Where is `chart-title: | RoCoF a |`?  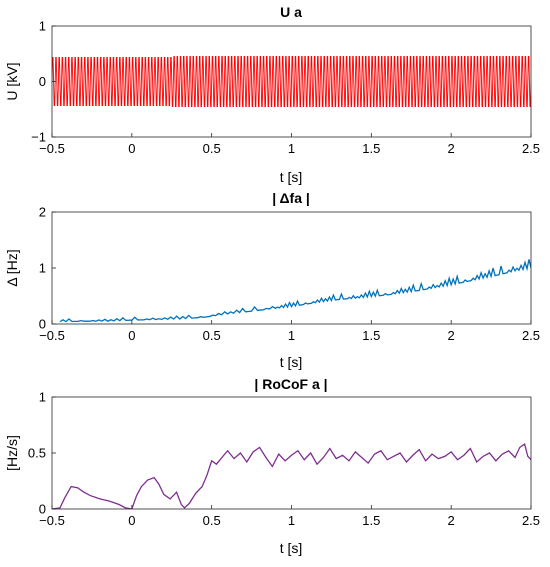
chart-title: | RoCoF a | is located at coordinates (290, 384).